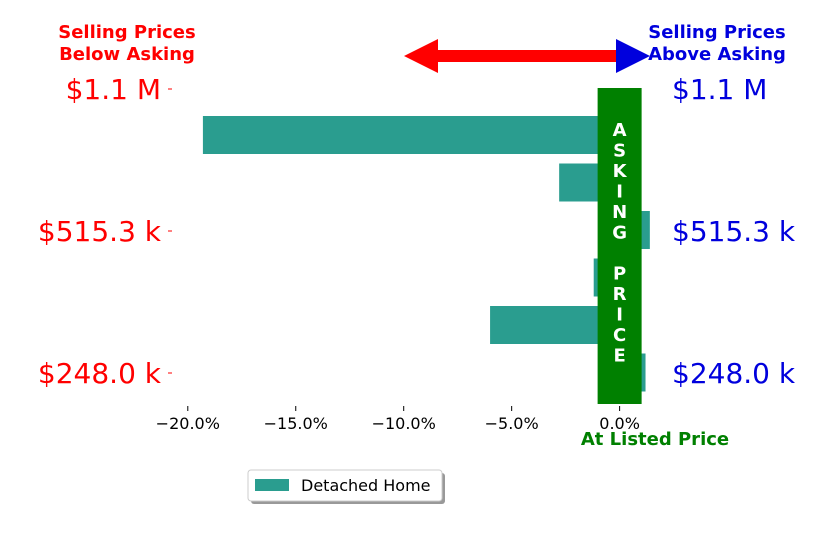 The image size is (834, 541). What do you see at coordinates (188, 423) in the screenshot?
I see `x-tick-label-0: −20.0%` at bounding box center [188, 423].